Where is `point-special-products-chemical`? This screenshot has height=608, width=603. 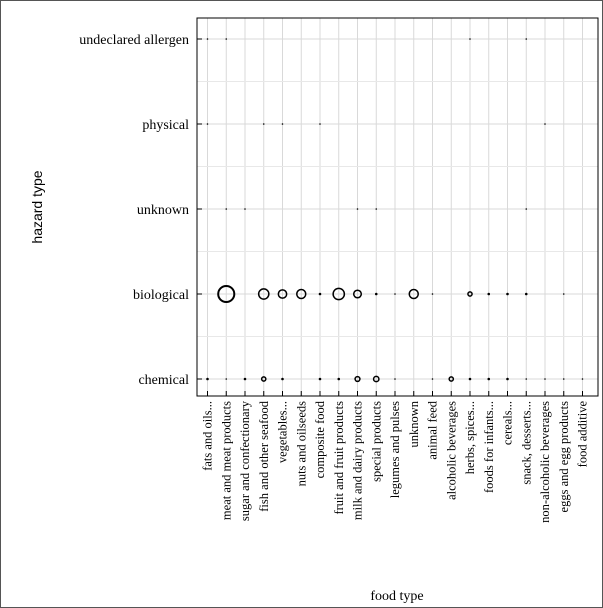 point-special-products-chemical is located at coordinates (376, 379).